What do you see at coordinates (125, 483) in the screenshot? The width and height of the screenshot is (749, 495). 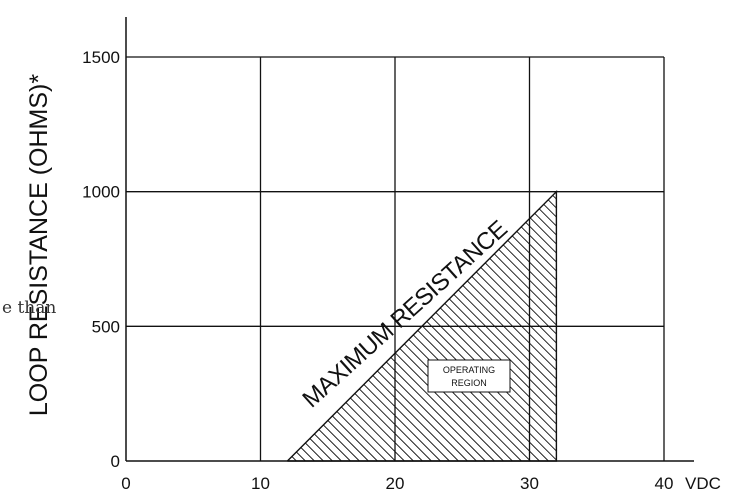 I see `x-tick-0: 0` at bounding box center [125, 483].